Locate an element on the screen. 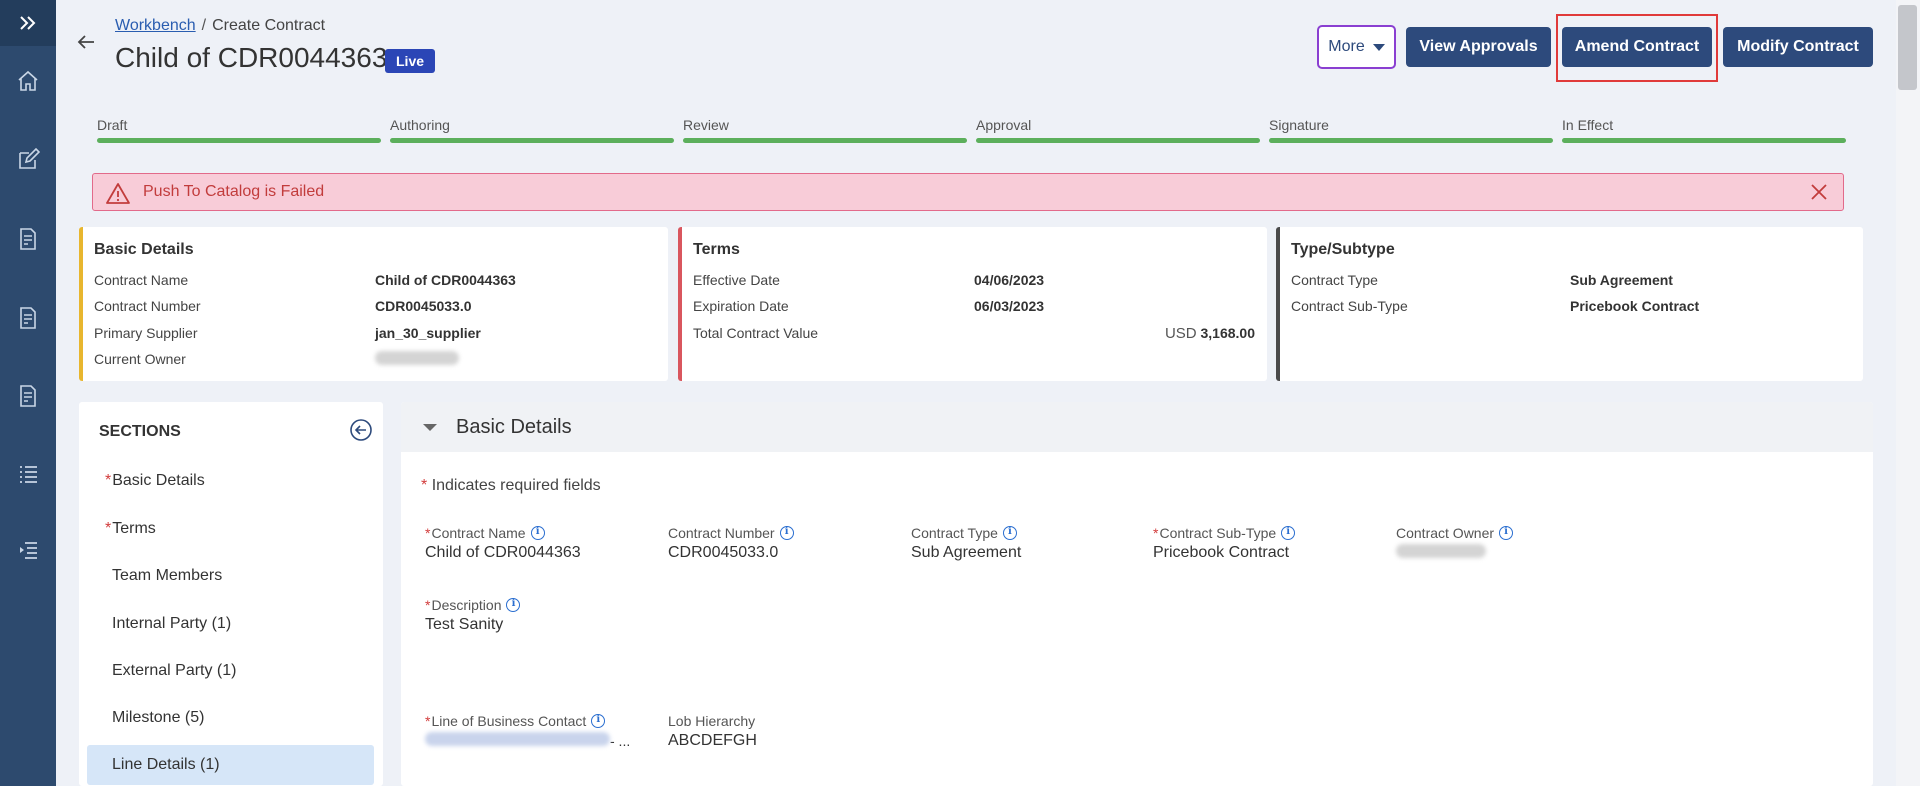  more-dropdown-button: More is located at coordinates (1356, 47).